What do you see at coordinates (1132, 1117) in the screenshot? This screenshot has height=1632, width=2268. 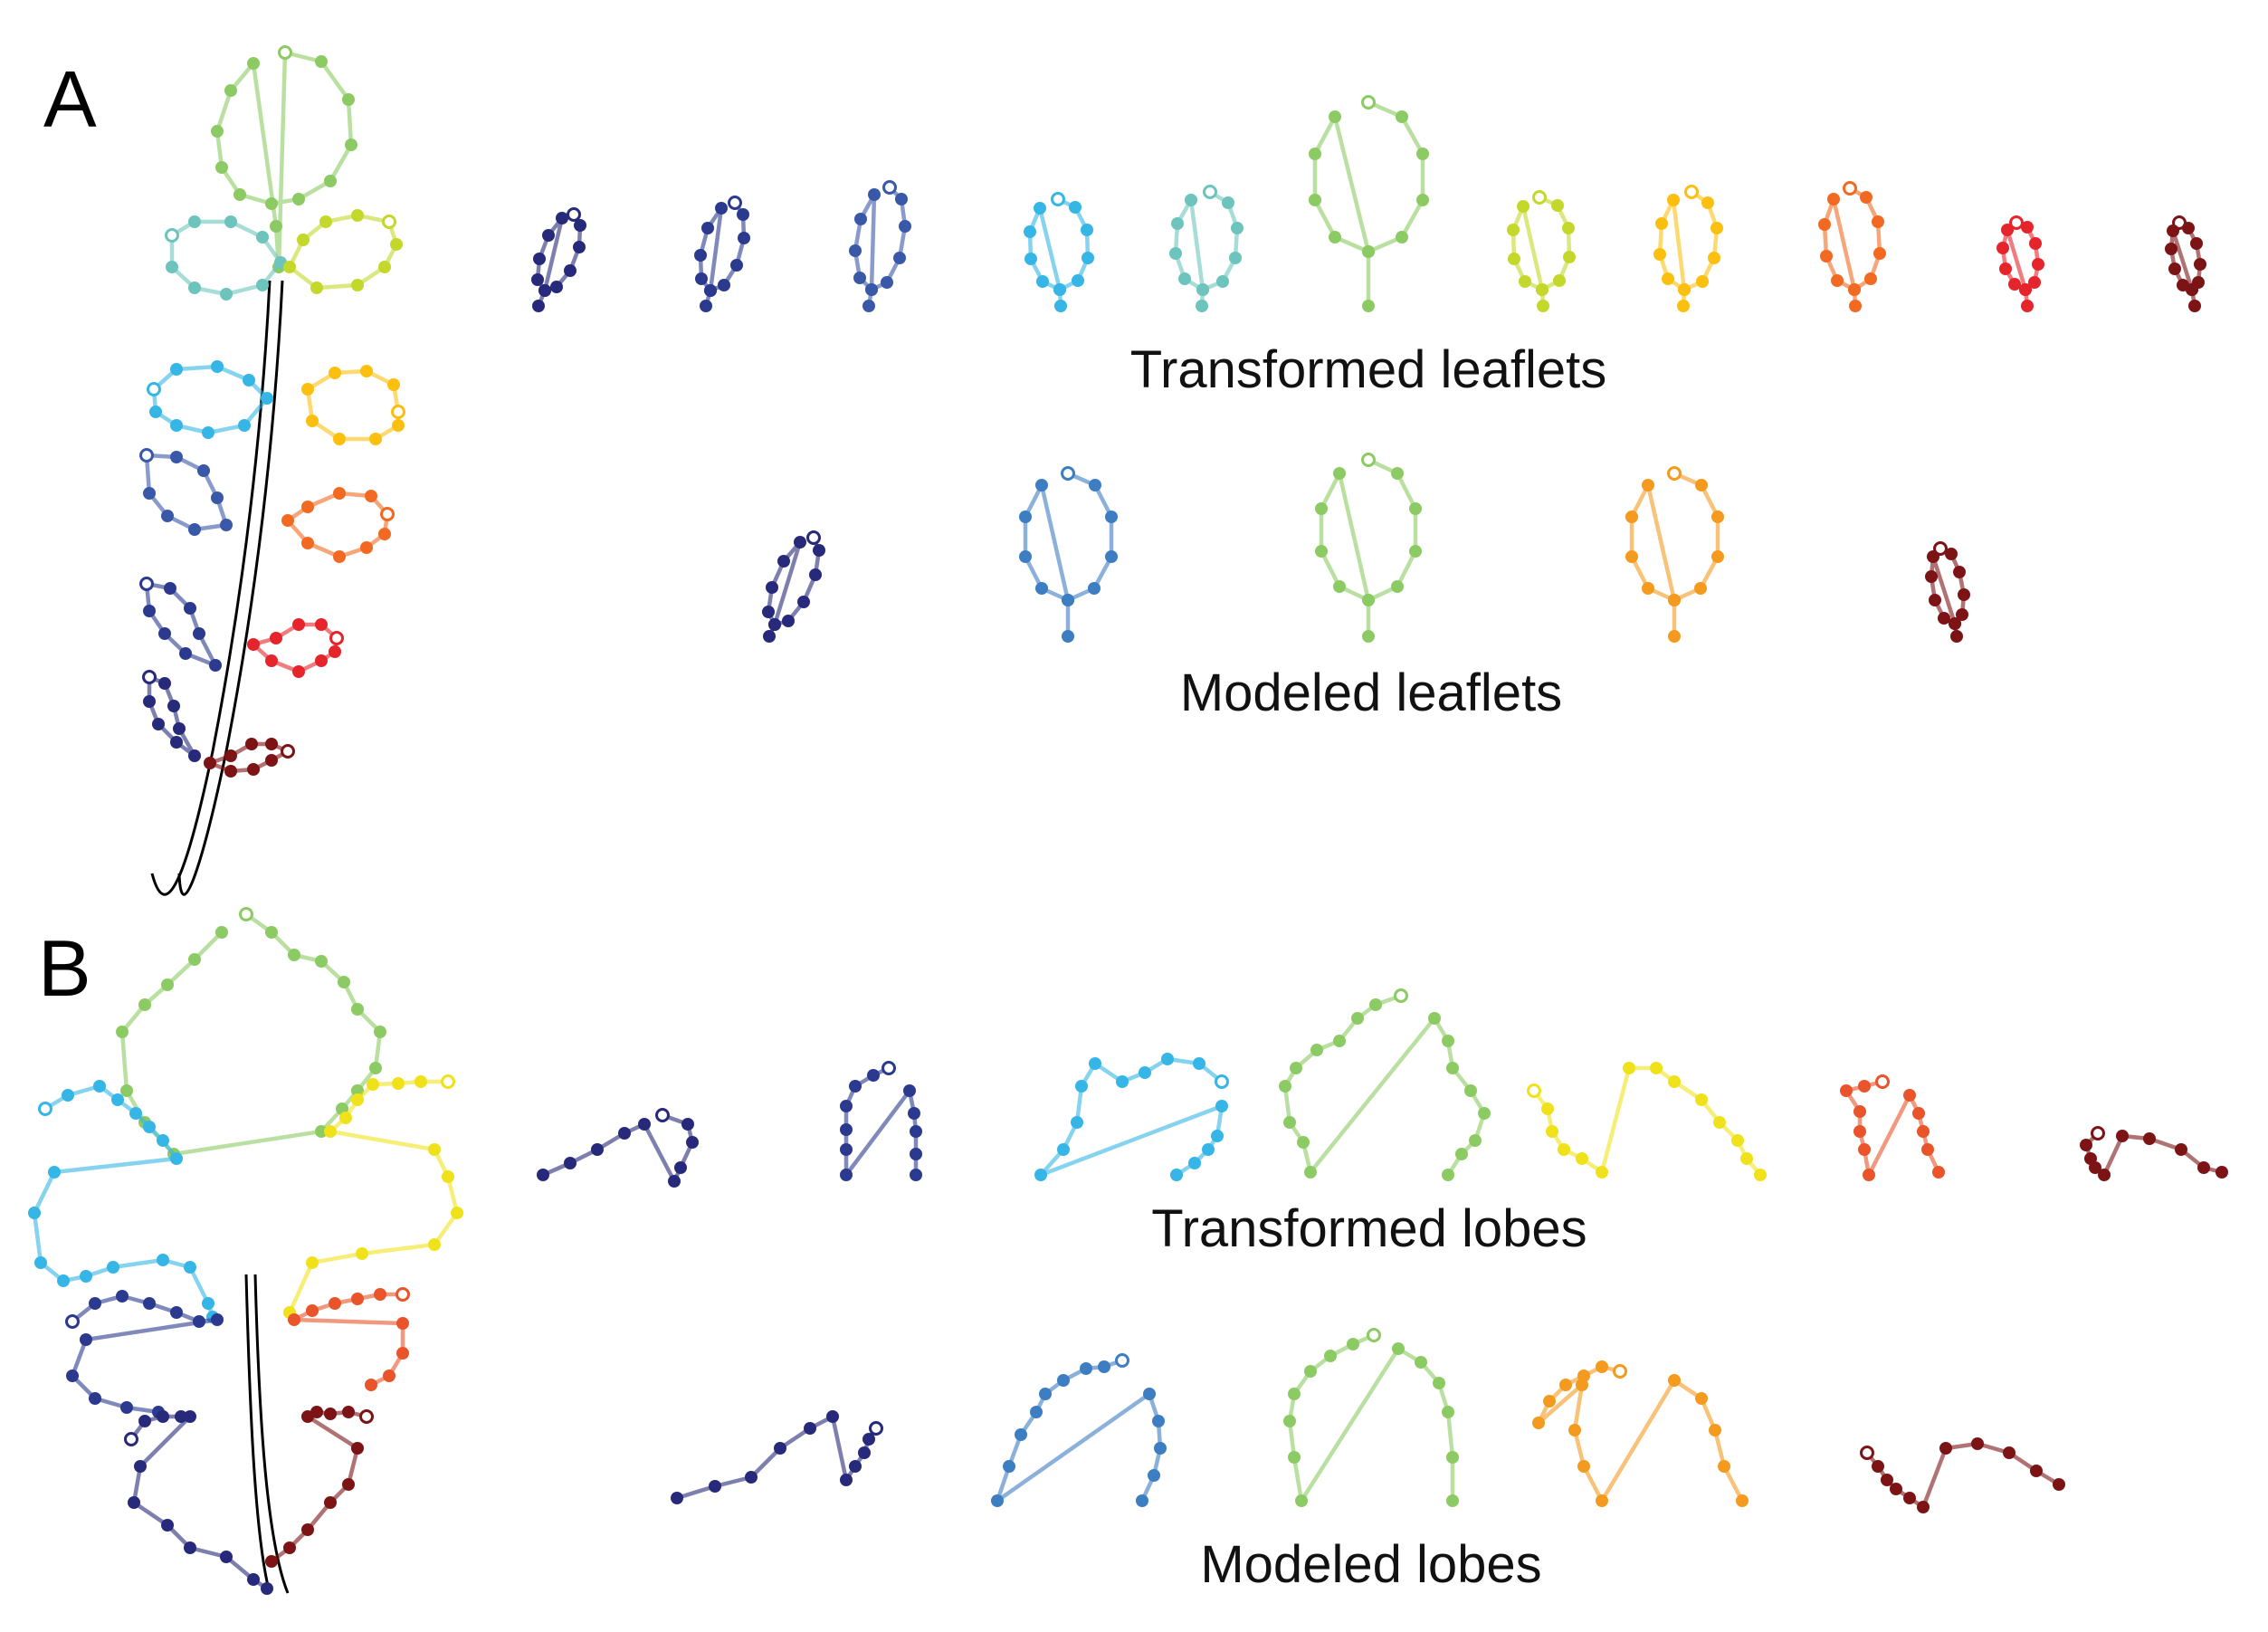 I see `transformed-lobe-sky` at bounding box center [1132, 1117].